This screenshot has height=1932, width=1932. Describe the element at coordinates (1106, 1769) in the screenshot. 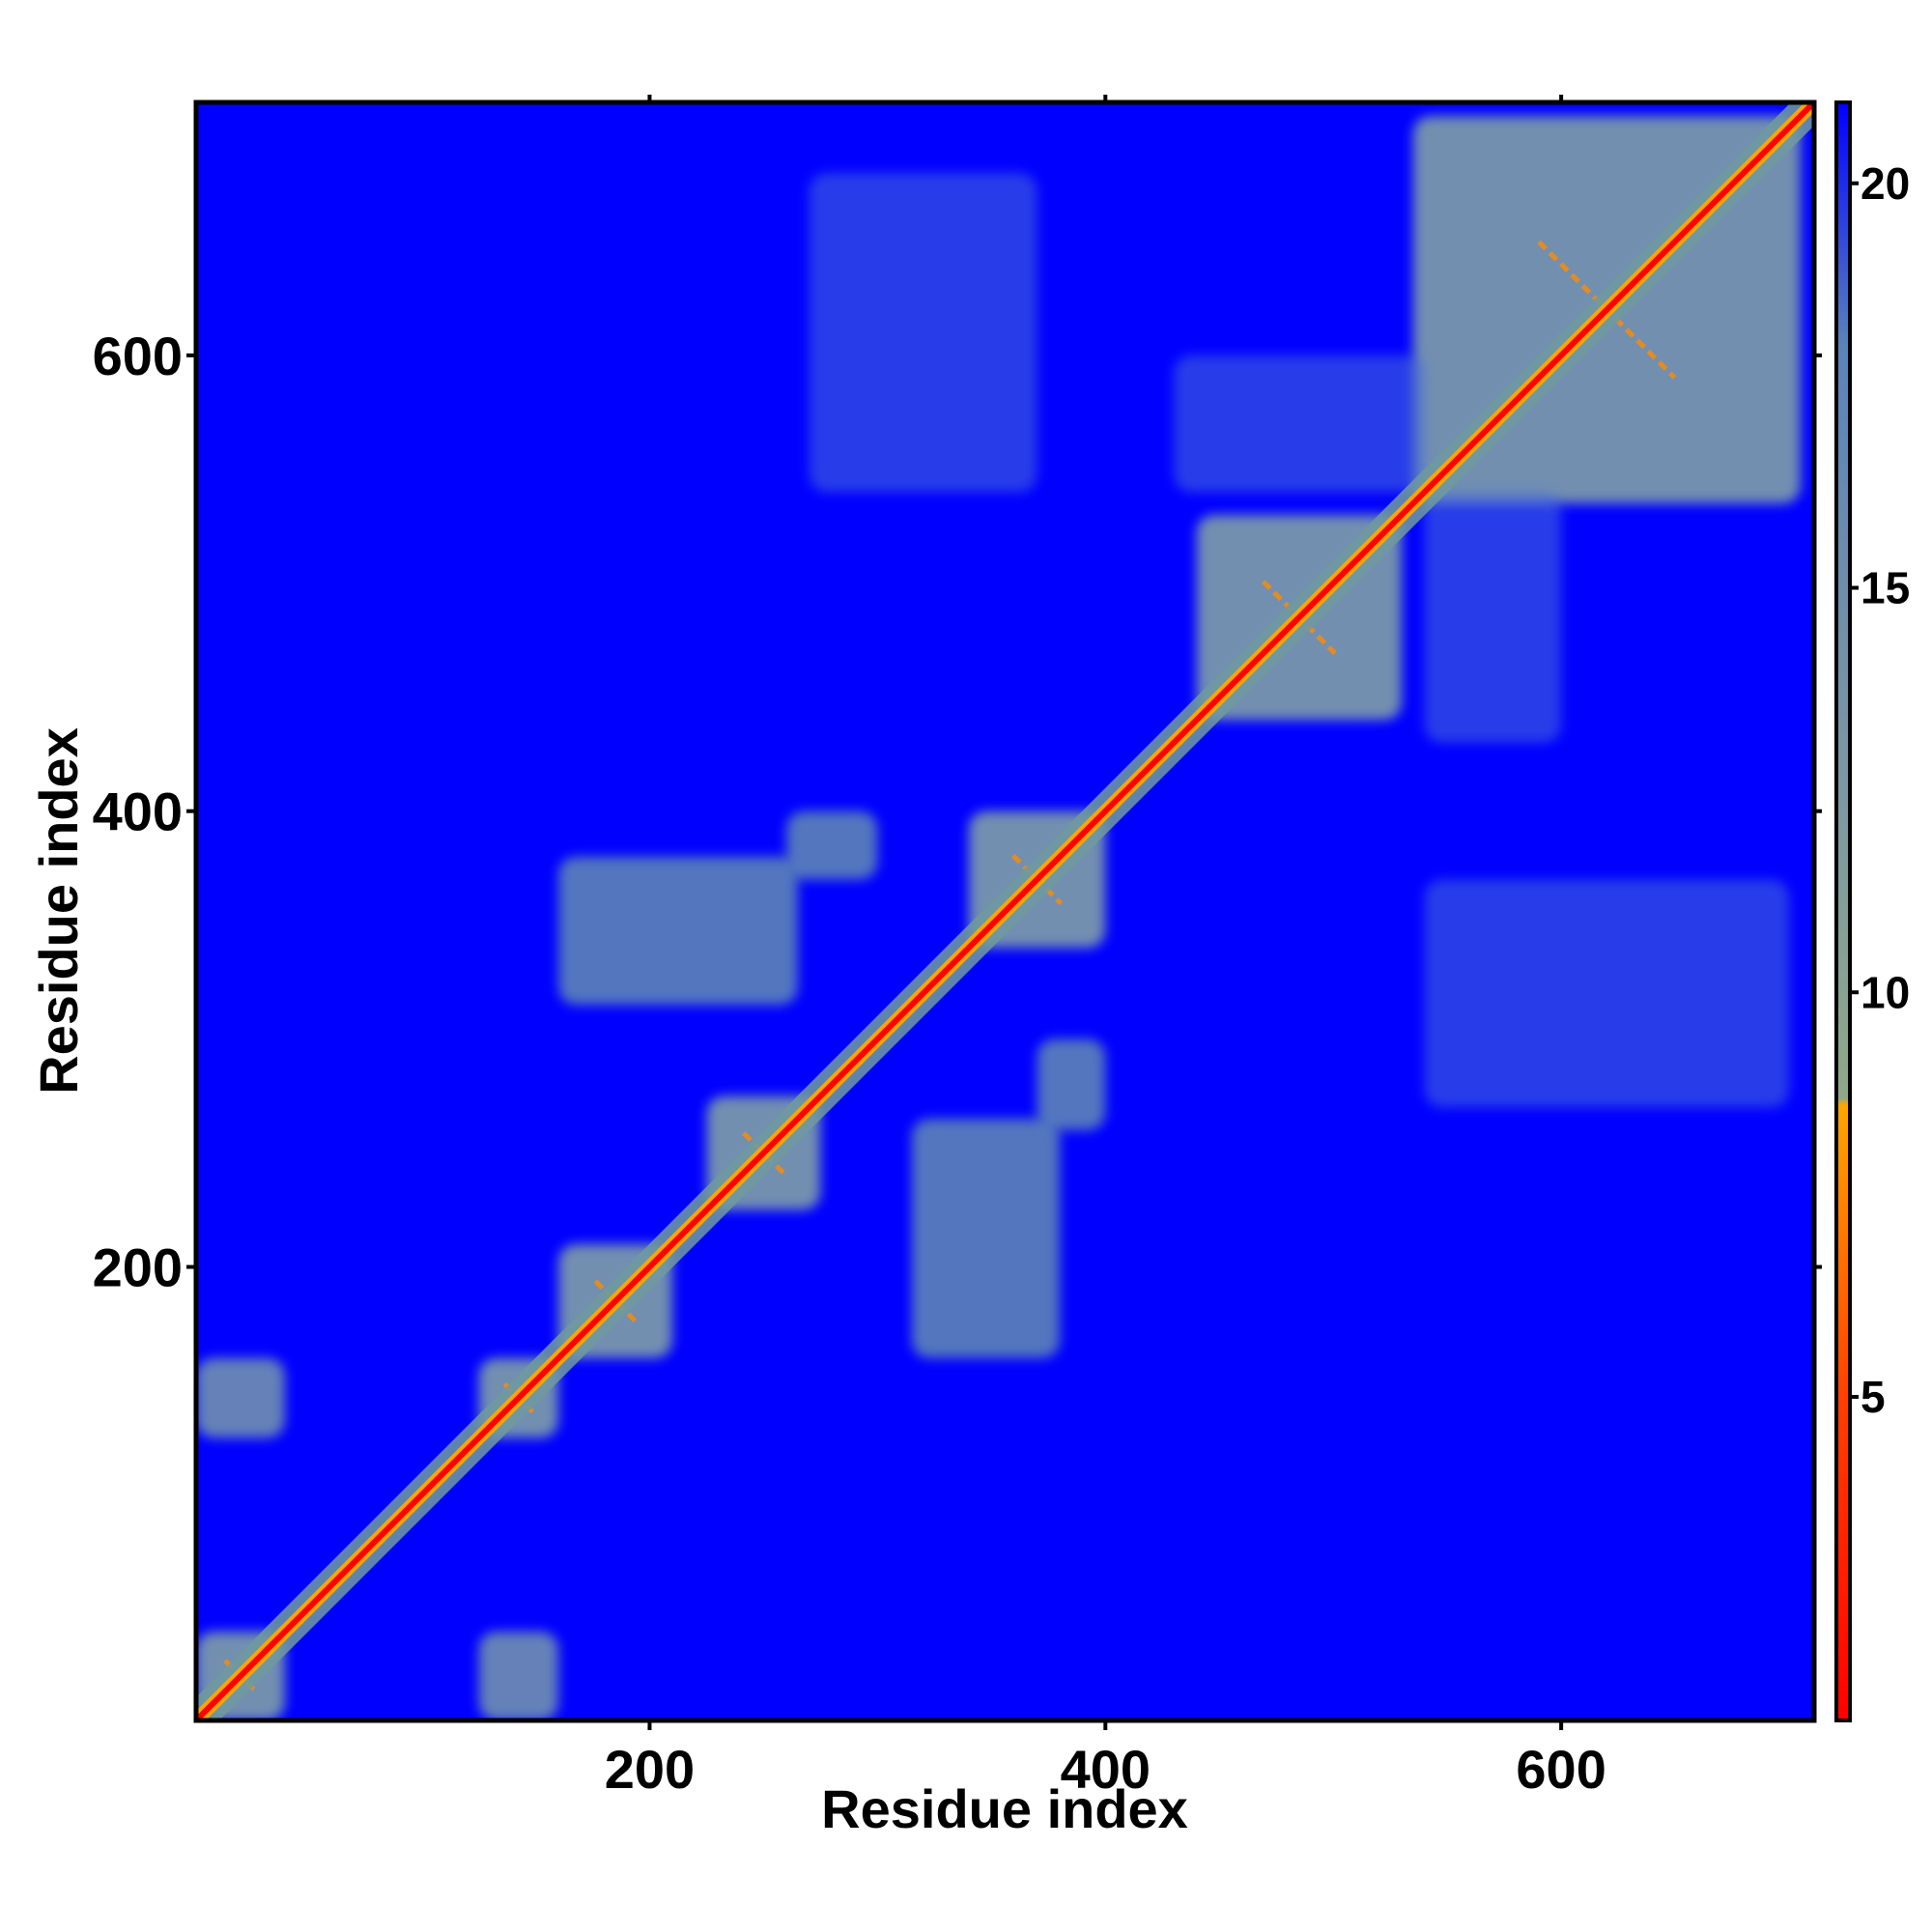

I see `x-tick-label: 400` at that location.